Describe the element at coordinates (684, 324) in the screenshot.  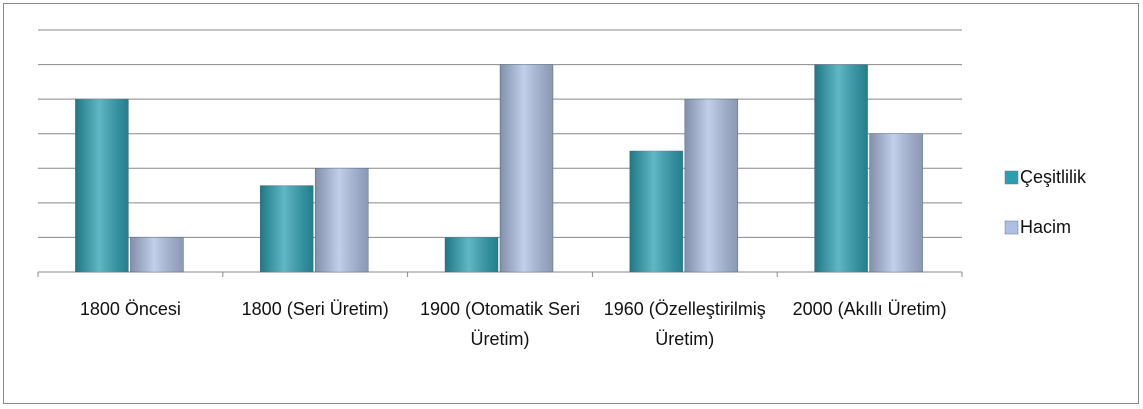
I see `x-tick-label: 1960 (Özelleştirilmiş Üretim)` at that location.